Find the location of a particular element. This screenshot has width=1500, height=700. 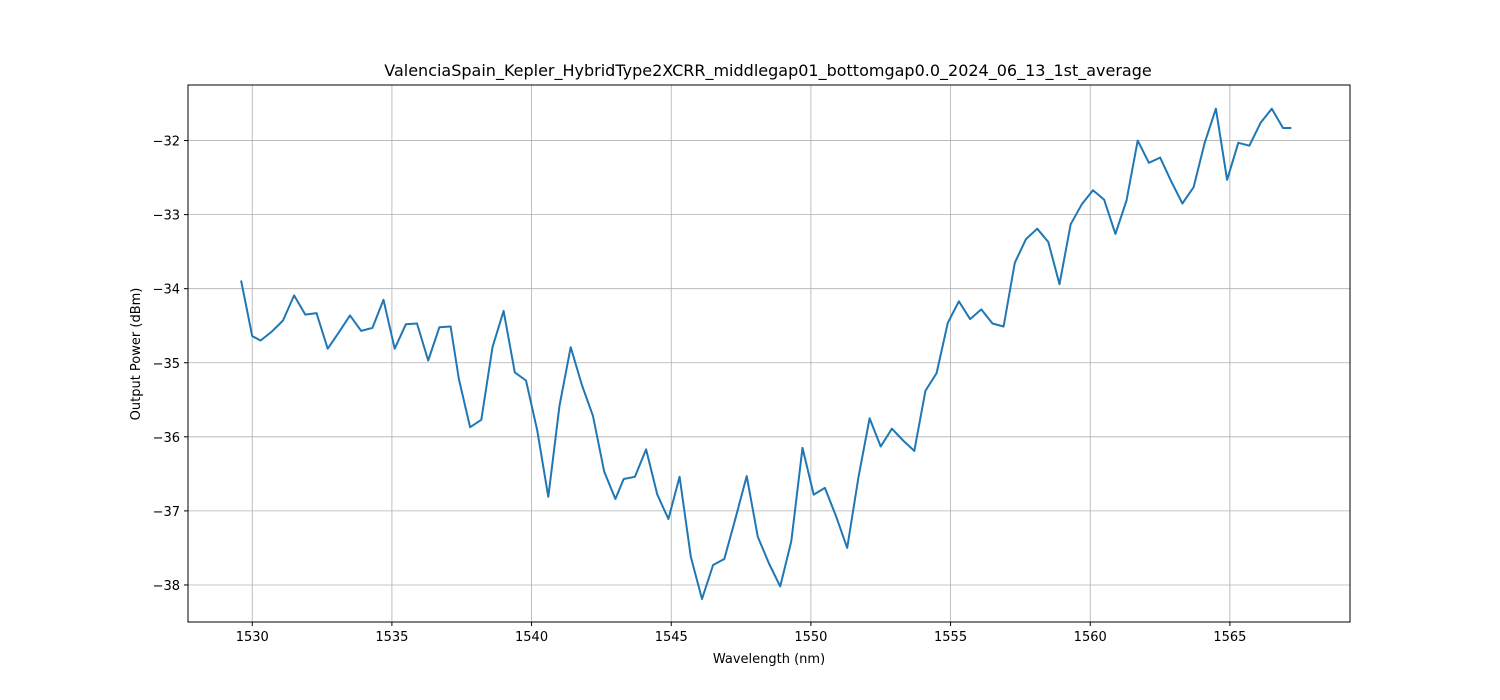

x-tick-label: 1560 is located at coordinates (1090, 637).